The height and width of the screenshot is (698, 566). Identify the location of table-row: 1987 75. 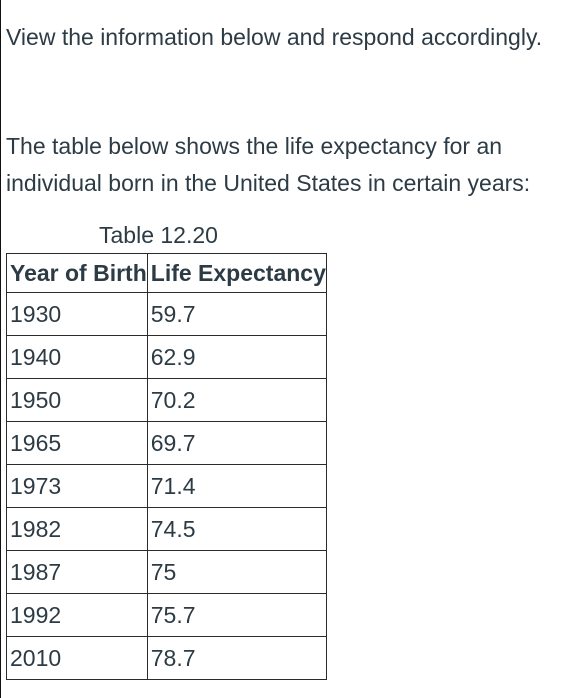
(166, 572).